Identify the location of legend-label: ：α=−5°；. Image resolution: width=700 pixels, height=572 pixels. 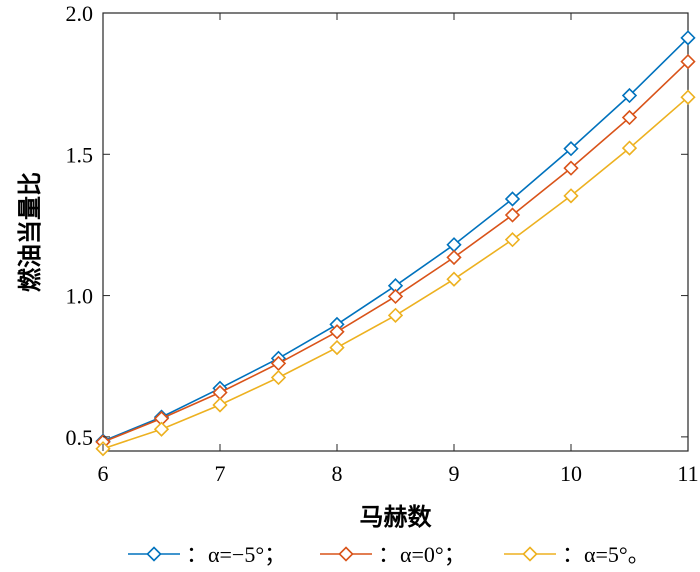
(236, 554).